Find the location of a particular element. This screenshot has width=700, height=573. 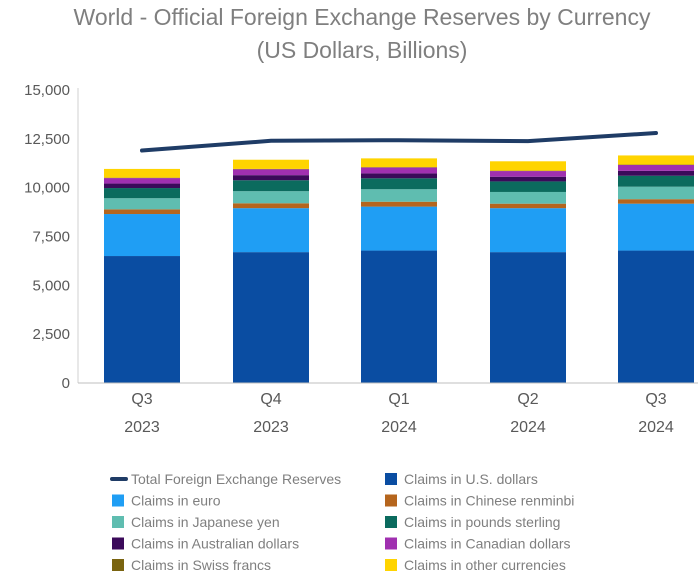

y-tick-label: 12,500 is located at coordinates (47, 139).